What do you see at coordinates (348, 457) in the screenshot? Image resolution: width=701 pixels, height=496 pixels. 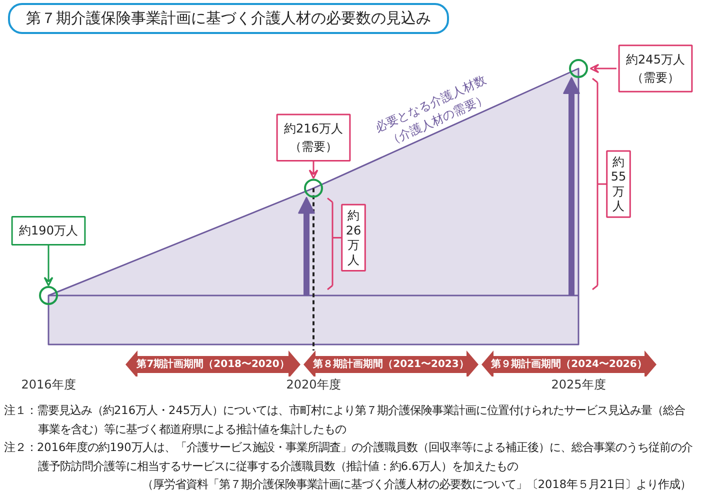 I see `annotation: 注２：2016年度の約190万人は、「介護サービス施設・事業所調査」の介護職員数（回収率等による補正後）に、総合事業のうち従前の介護予防訪問介護等に相当するサービスに従事する介護職員数（推計値：約6.6万人）を加えたもの` at bounding box center [348, 457].